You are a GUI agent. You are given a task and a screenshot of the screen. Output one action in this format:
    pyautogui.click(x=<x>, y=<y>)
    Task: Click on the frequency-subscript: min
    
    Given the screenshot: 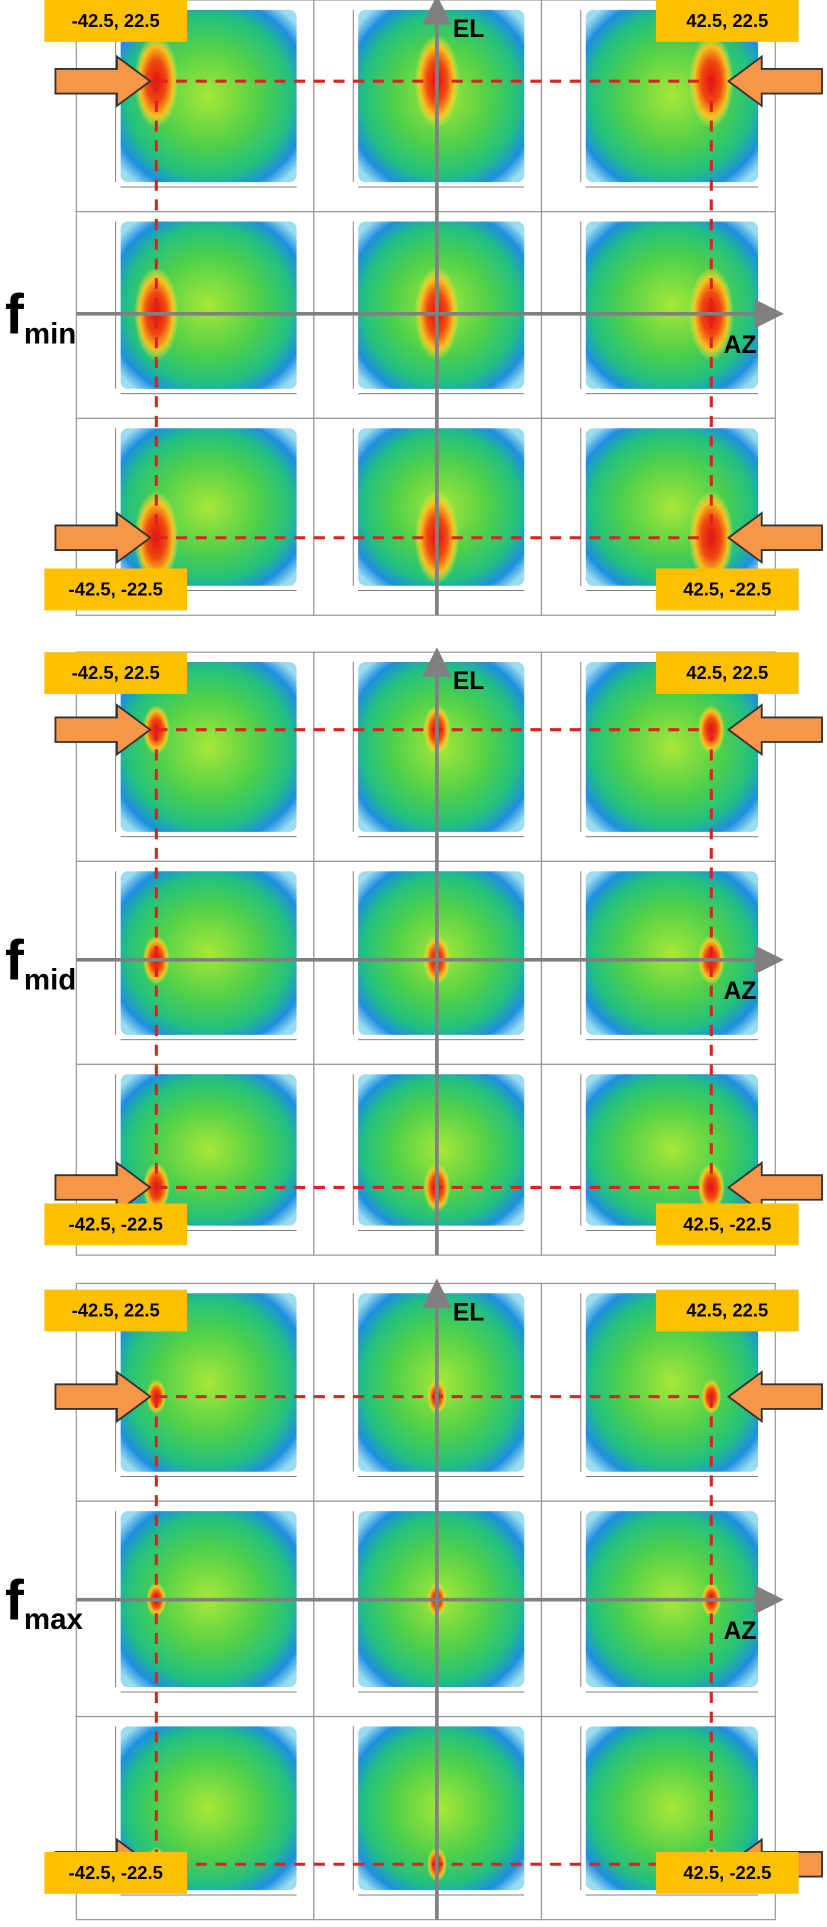 What is the action you would take?
    pyautogui.click(x=50, y=333)
    